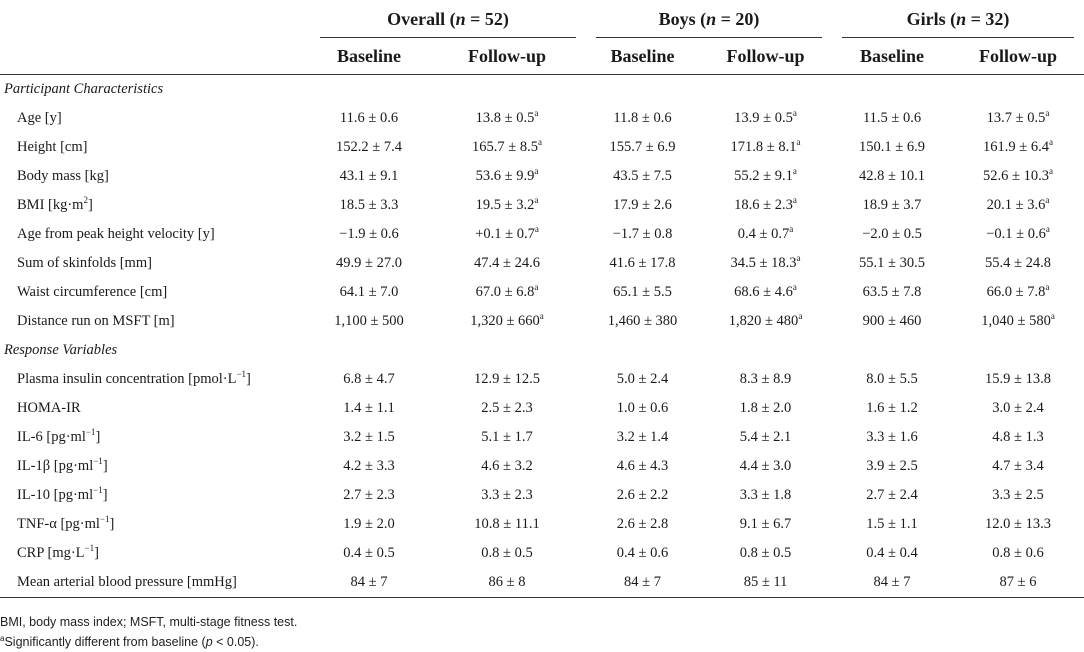 This screenshot has height=652, width=1084. What do you see at coordinates (642, 408) in the screenshot?
I see `cell-boys-baseline: 1.0 ± 0.6` at bounding box center [642, 408].